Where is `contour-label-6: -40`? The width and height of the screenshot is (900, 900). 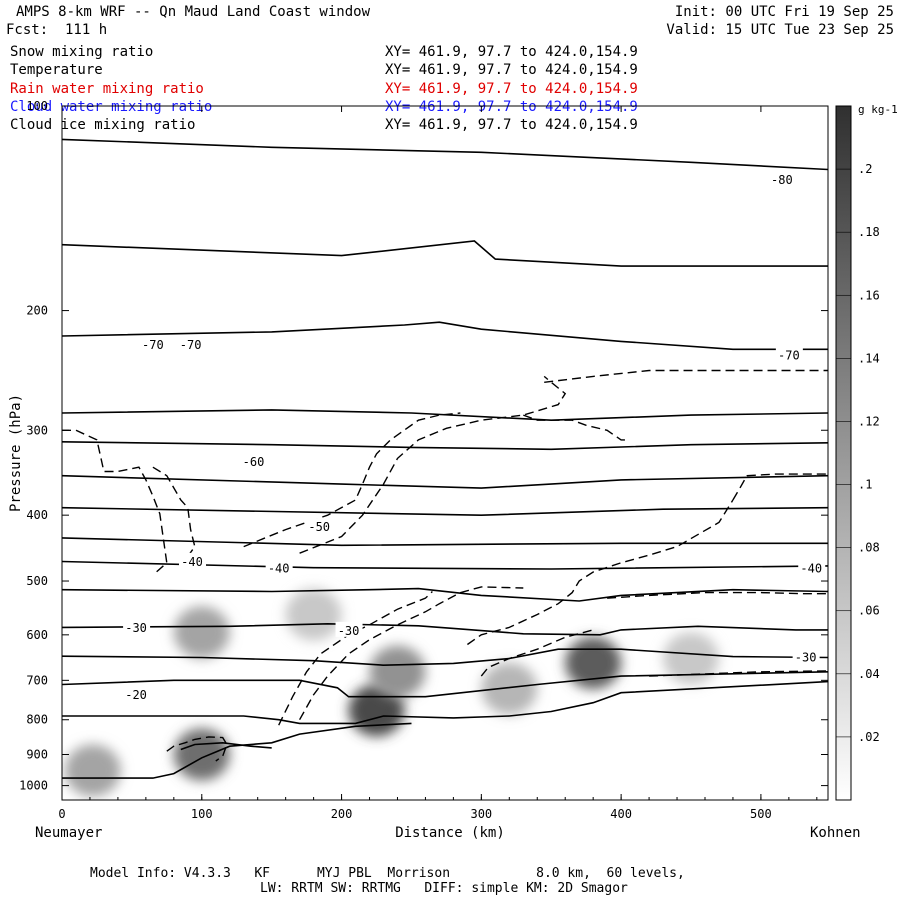
contour-label-6: -40 is located at coordinates (192, 562).